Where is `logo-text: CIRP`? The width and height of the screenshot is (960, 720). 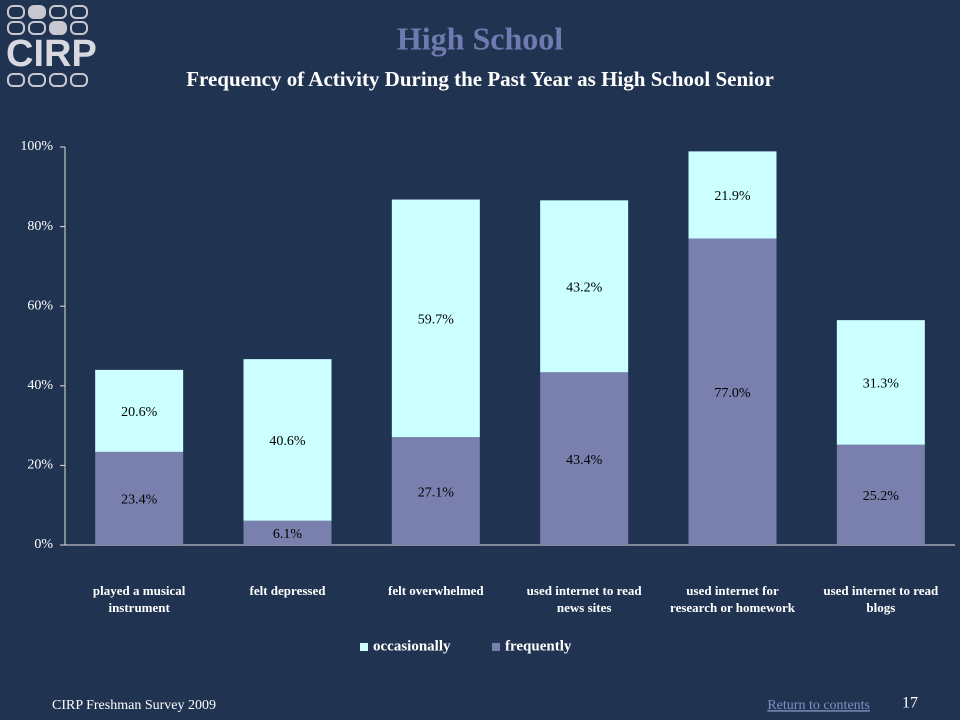 logo-text: CIRP is located at coordinates (51, 54).